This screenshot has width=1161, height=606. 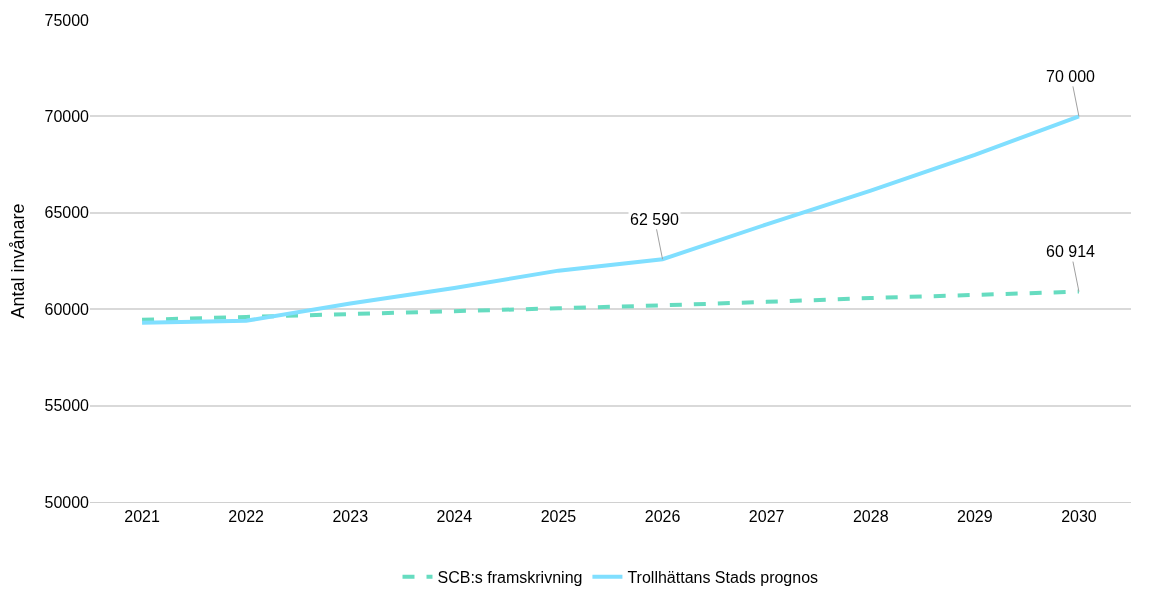 I want to click on x-tick-label: 2025, so click(x=558, y=517).